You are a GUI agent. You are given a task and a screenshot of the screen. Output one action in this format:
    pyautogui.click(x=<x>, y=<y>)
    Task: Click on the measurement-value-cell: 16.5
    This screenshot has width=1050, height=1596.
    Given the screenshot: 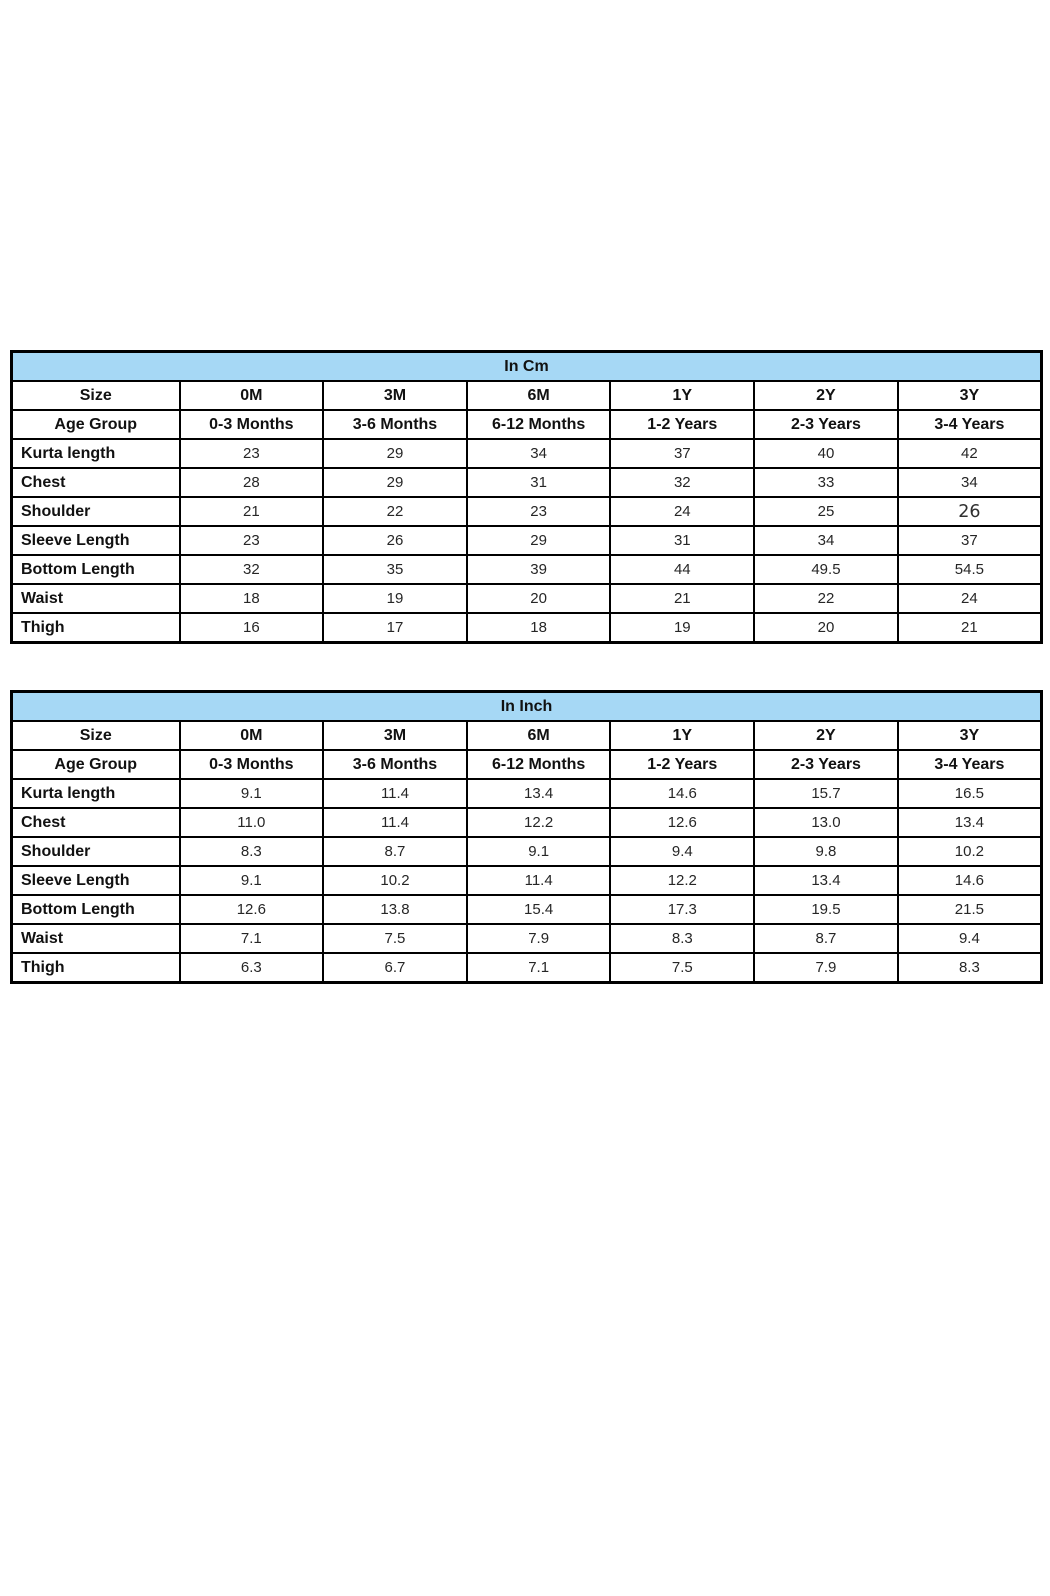 What is the action you would take?
    pyautogui.click(x=969, y=793)
    